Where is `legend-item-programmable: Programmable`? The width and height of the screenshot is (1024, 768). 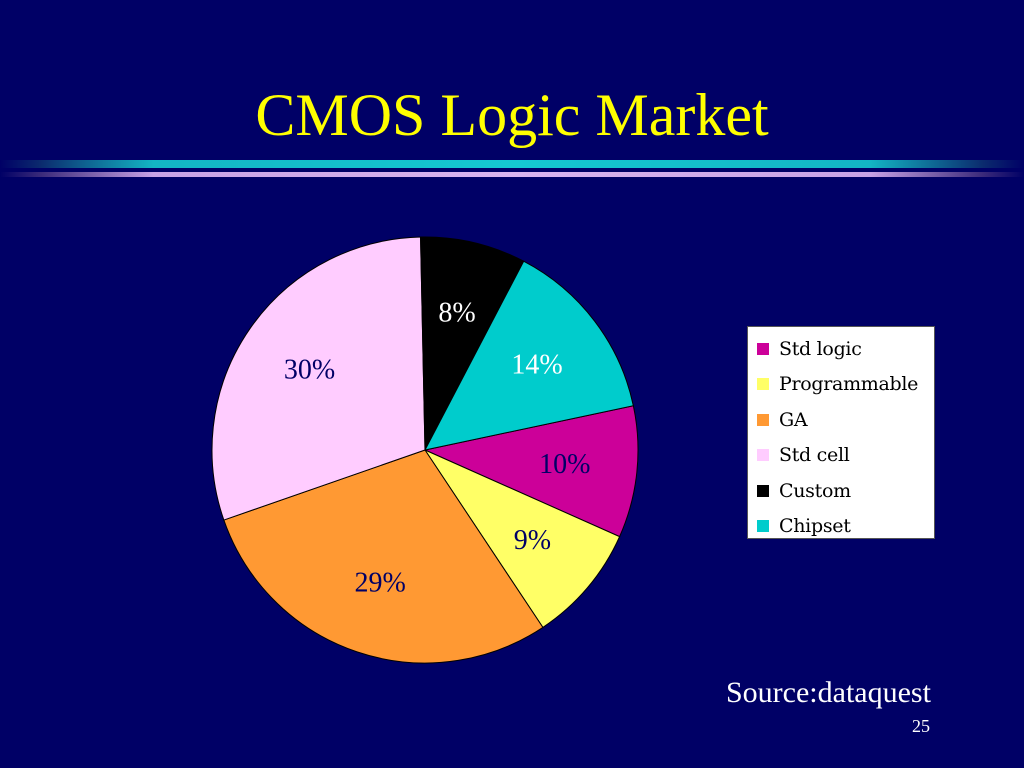 legend-item-programmable: Programmable is located at coordinates (837, 384).